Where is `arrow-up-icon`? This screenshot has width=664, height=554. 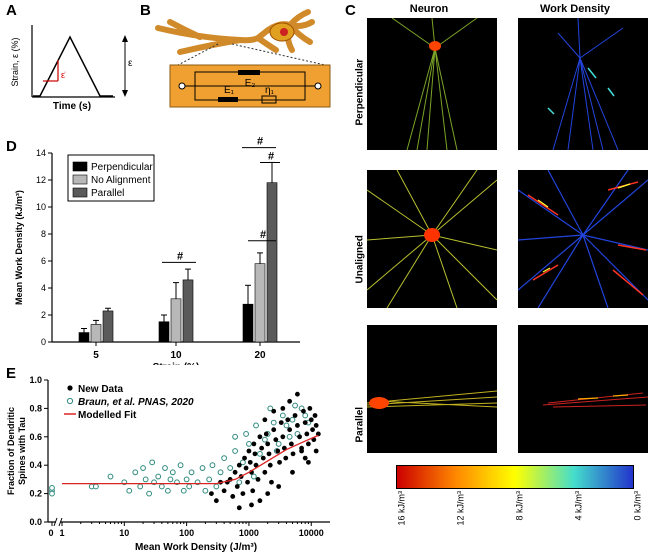 arrow-up-icon is located at coordinates (125, 38).